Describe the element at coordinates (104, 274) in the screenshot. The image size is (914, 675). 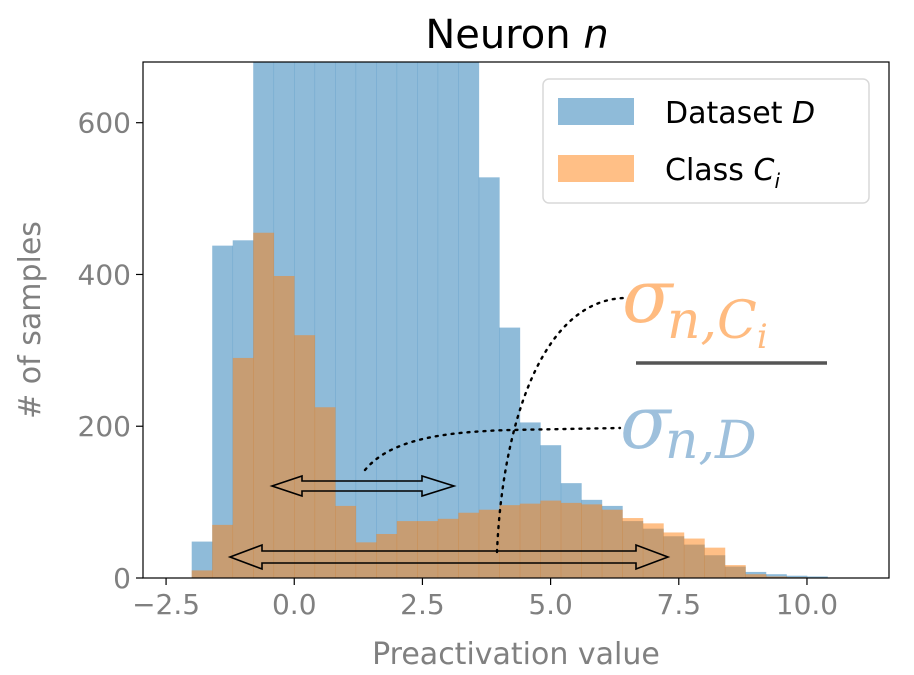
I see `y-tick-label: 400` at that location.